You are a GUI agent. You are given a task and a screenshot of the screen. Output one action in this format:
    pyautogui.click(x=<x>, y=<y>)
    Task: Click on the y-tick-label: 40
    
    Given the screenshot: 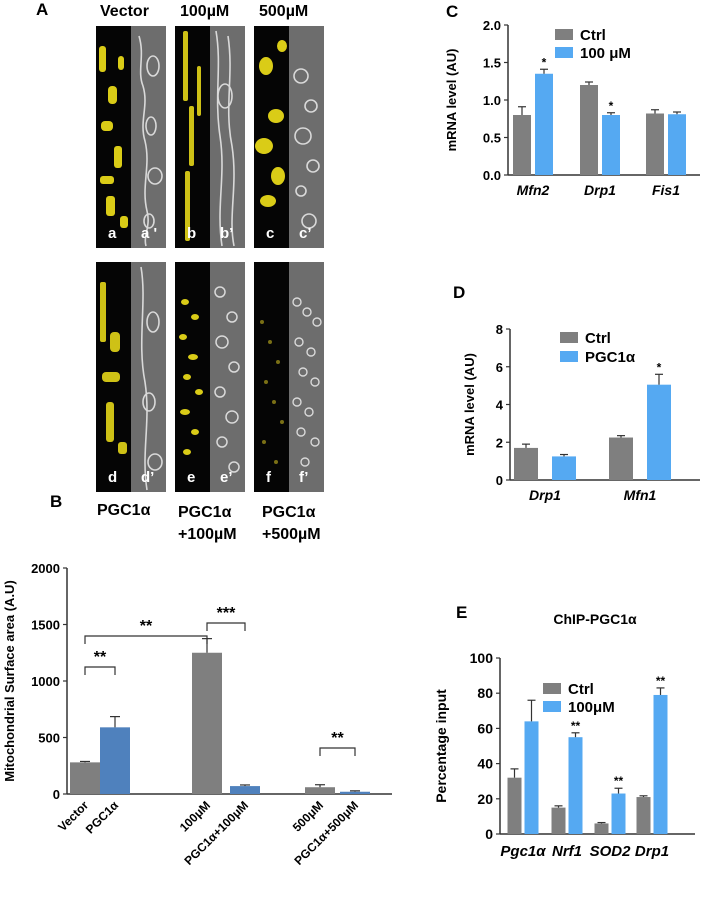 What is the action you would take?
    pyautogui.click(x=485, y=764)
    